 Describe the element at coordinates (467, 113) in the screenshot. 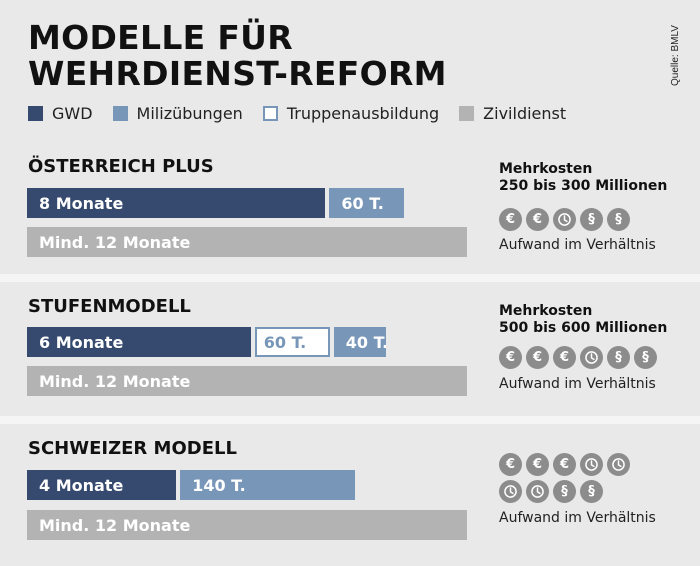

I see `legend-swatch-zivil` at that location.